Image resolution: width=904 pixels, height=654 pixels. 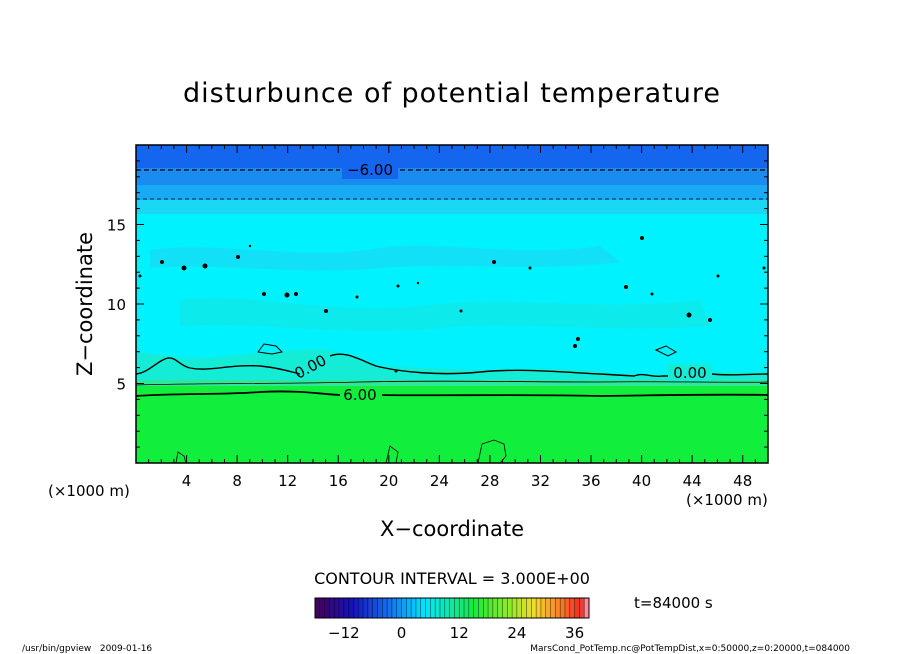 I want to click on contour-label-minus6: −6.00, so click(x=370, y=170).